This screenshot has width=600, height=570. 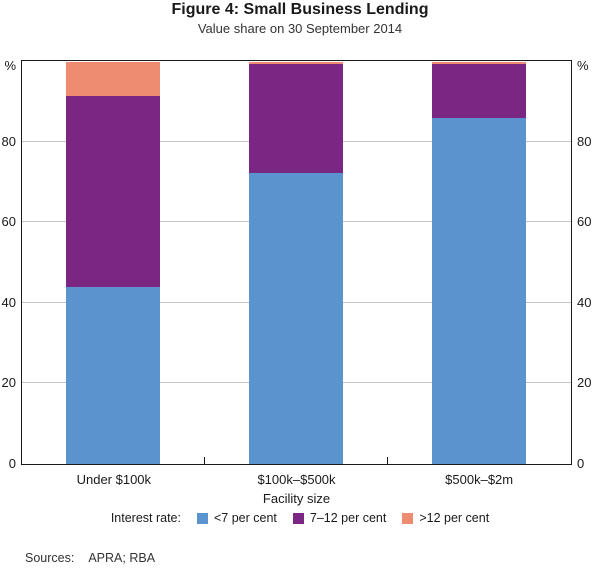 I want to click on y-tick-label-right: 40, so click(x=584, y=302).